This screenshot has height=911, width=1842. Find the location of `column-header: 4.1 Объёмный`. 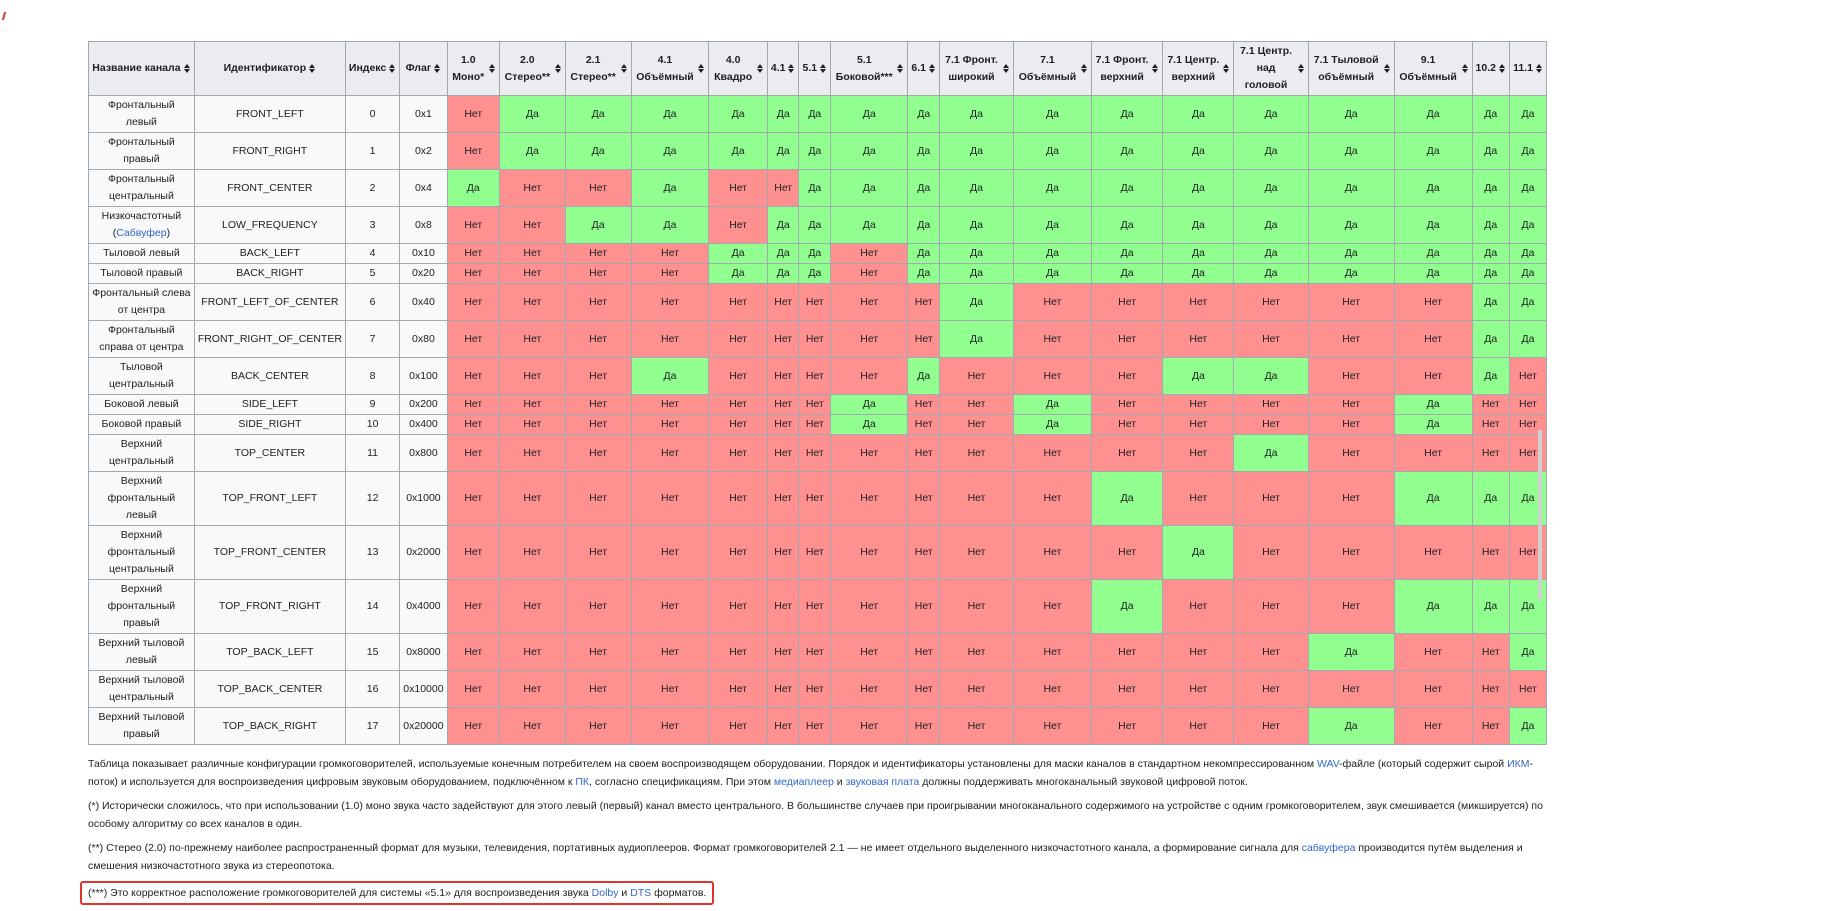

column-header: 4.1 Объёмный is located at coordinates (670, 68).